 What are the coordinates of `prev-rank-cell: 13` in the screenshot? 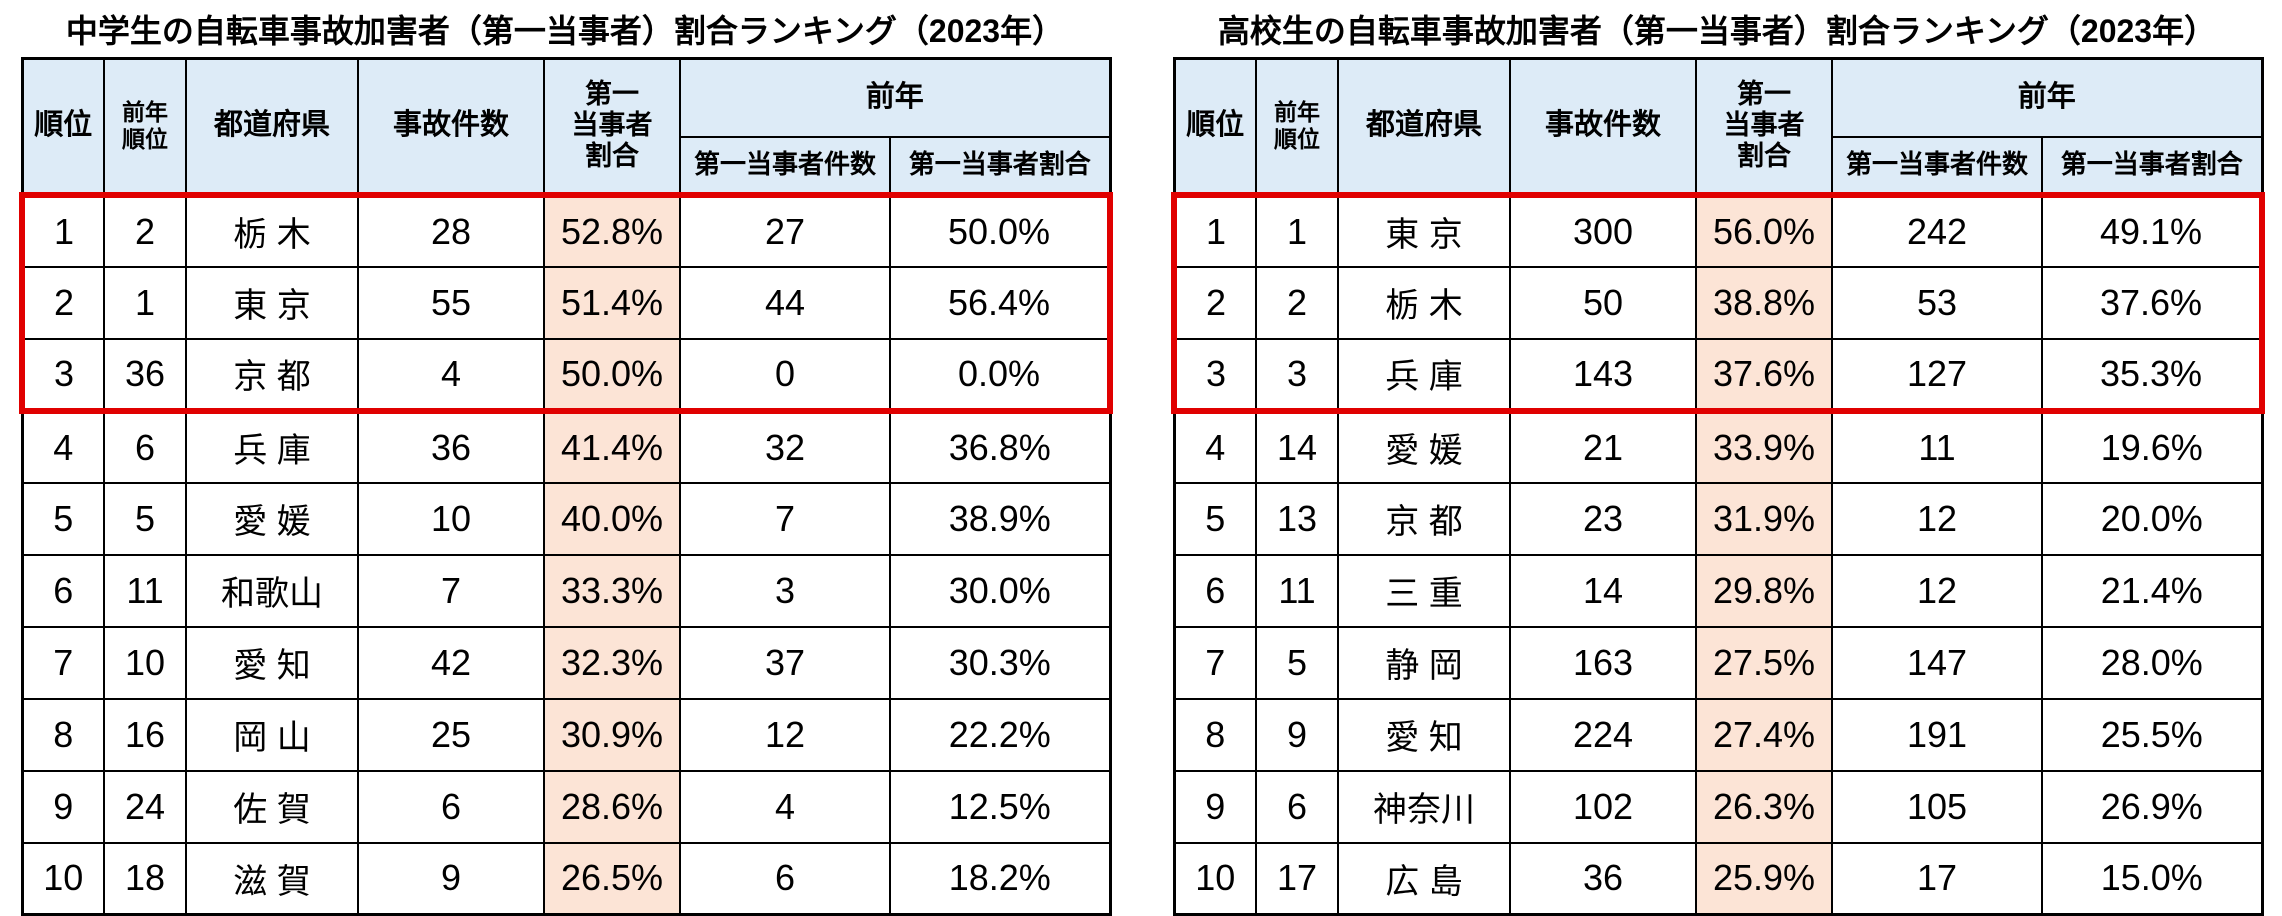 It's located at (1297, 518).